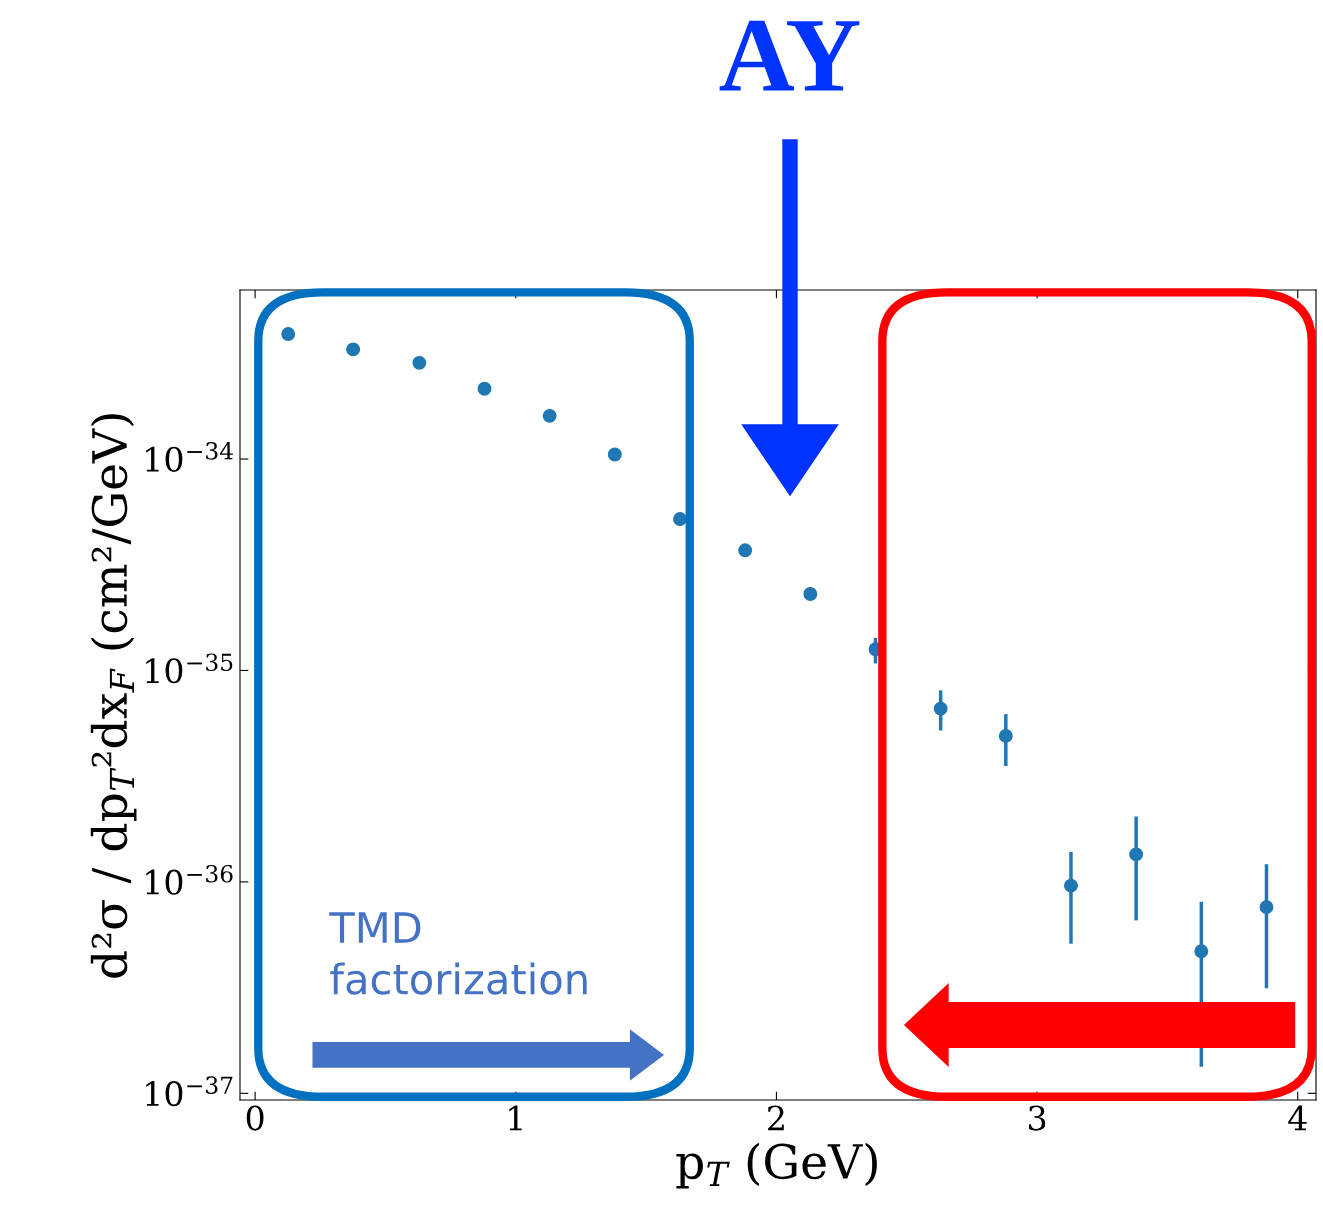 The image size is (1323, 1227). What do you see at coordinates (1037, 1118) in the screenshot?
I see `x-tick-label: 3` at bounding box center [1037, 1118].